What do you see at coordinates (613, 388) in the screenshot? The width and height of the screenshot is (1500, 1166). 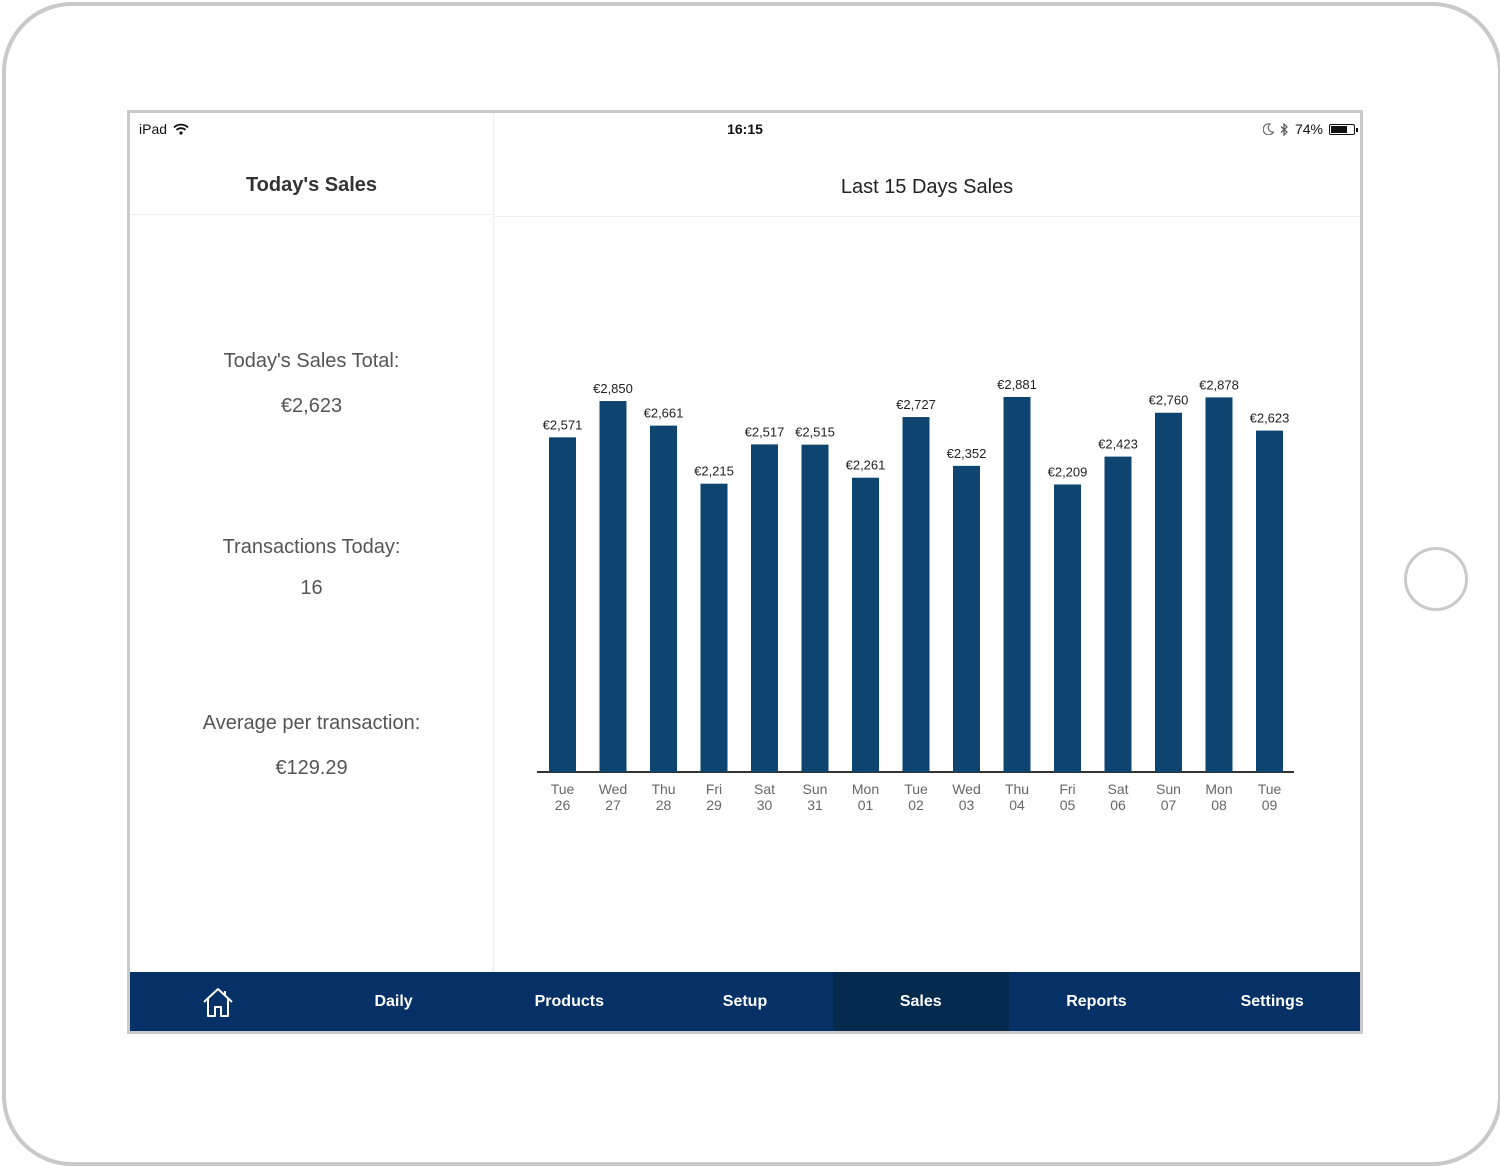 I see `bar-value-label: €2,850` at bounding box center [613, 388].